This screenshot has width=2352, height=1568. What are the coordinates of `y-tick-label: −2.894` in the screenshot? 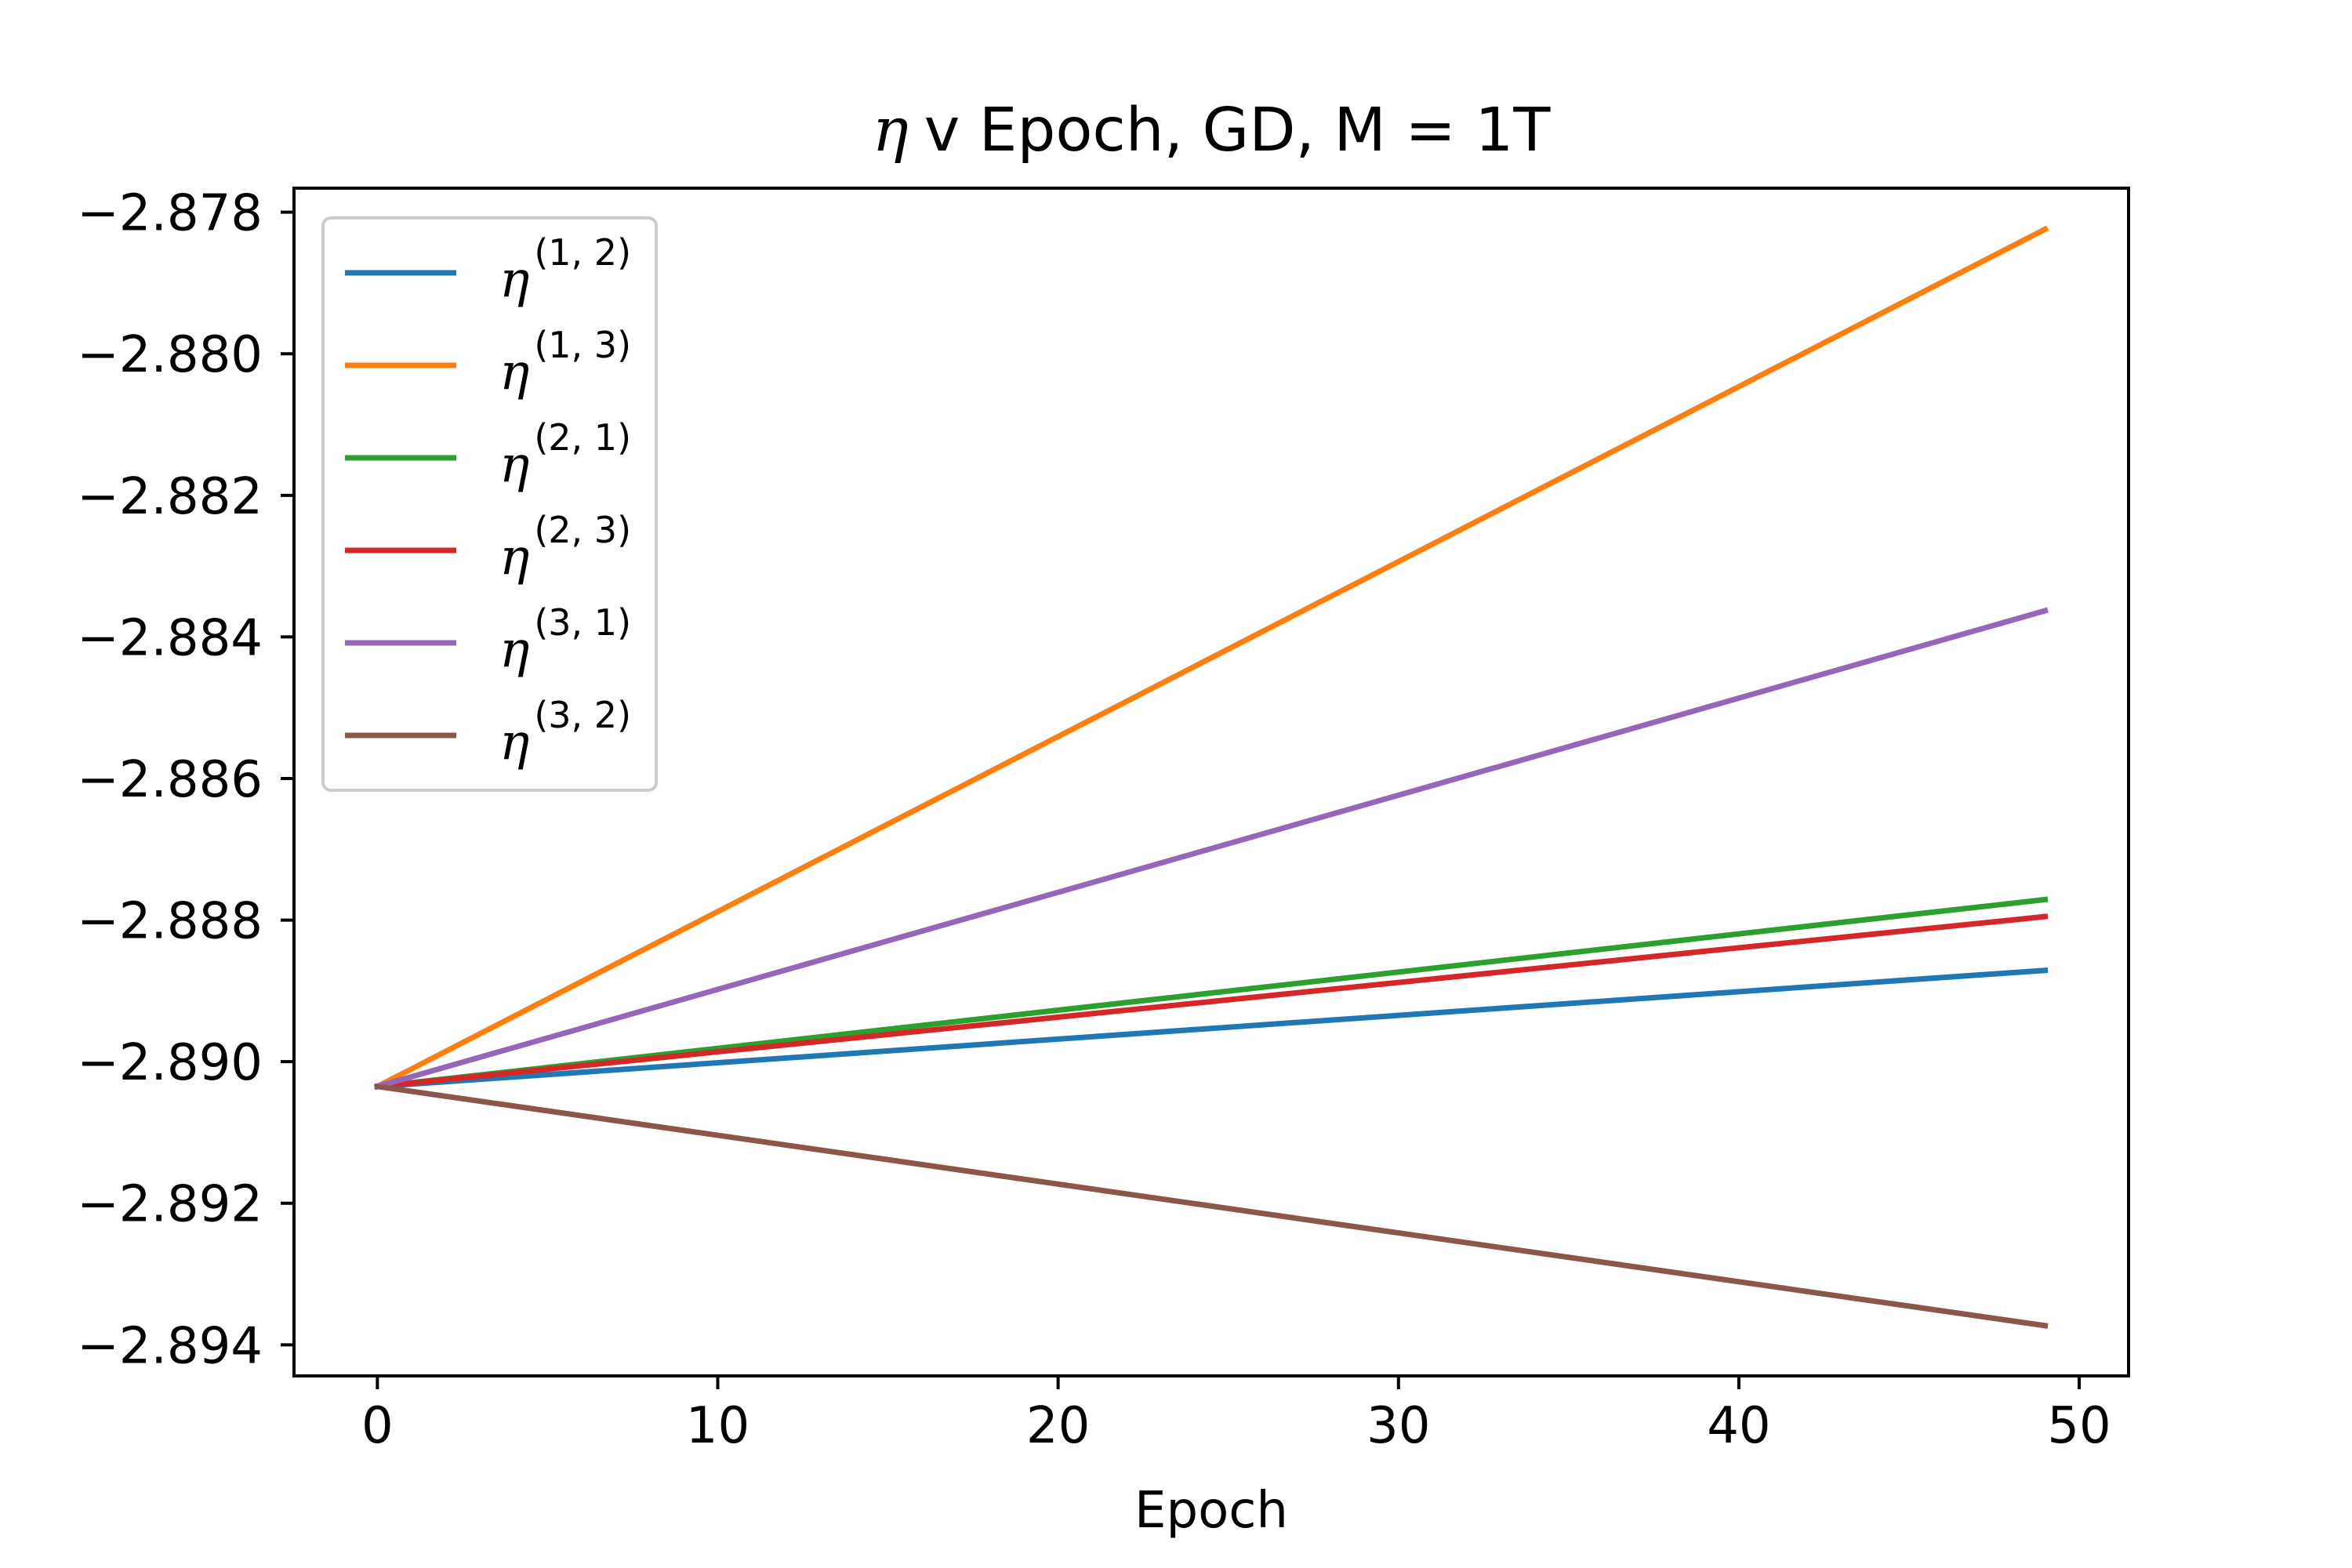 It's located at (170, 1346).